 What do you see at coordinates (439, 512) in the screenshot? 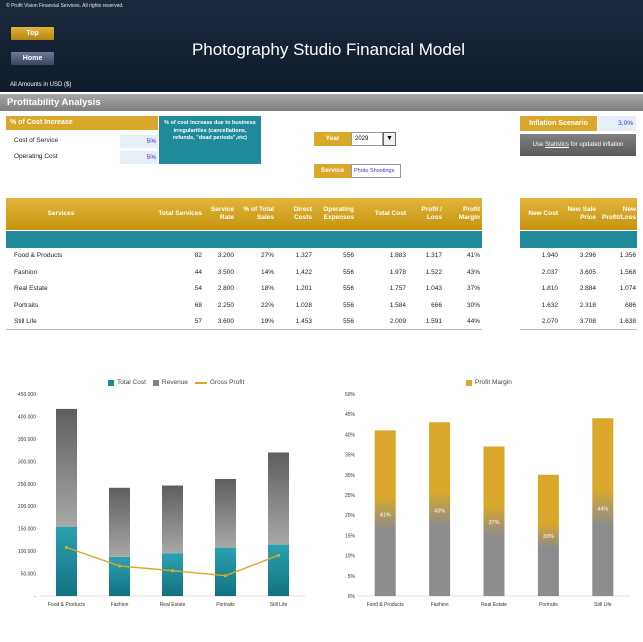
I see `bar-data-label: 43%` at bounding box center [439, 512].